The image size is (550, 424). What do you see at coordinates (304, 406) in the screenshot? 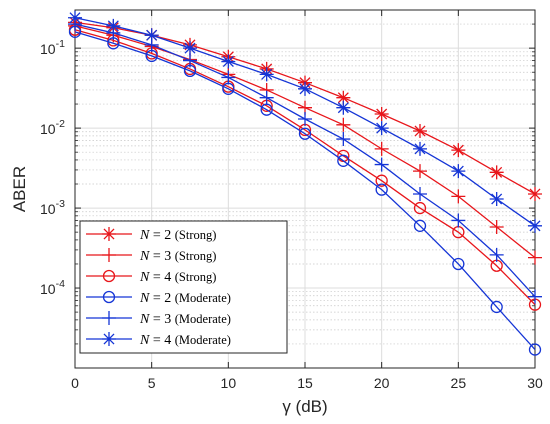
I see `x-axis-label: γ (dB)` at bounding box center [304, 406].